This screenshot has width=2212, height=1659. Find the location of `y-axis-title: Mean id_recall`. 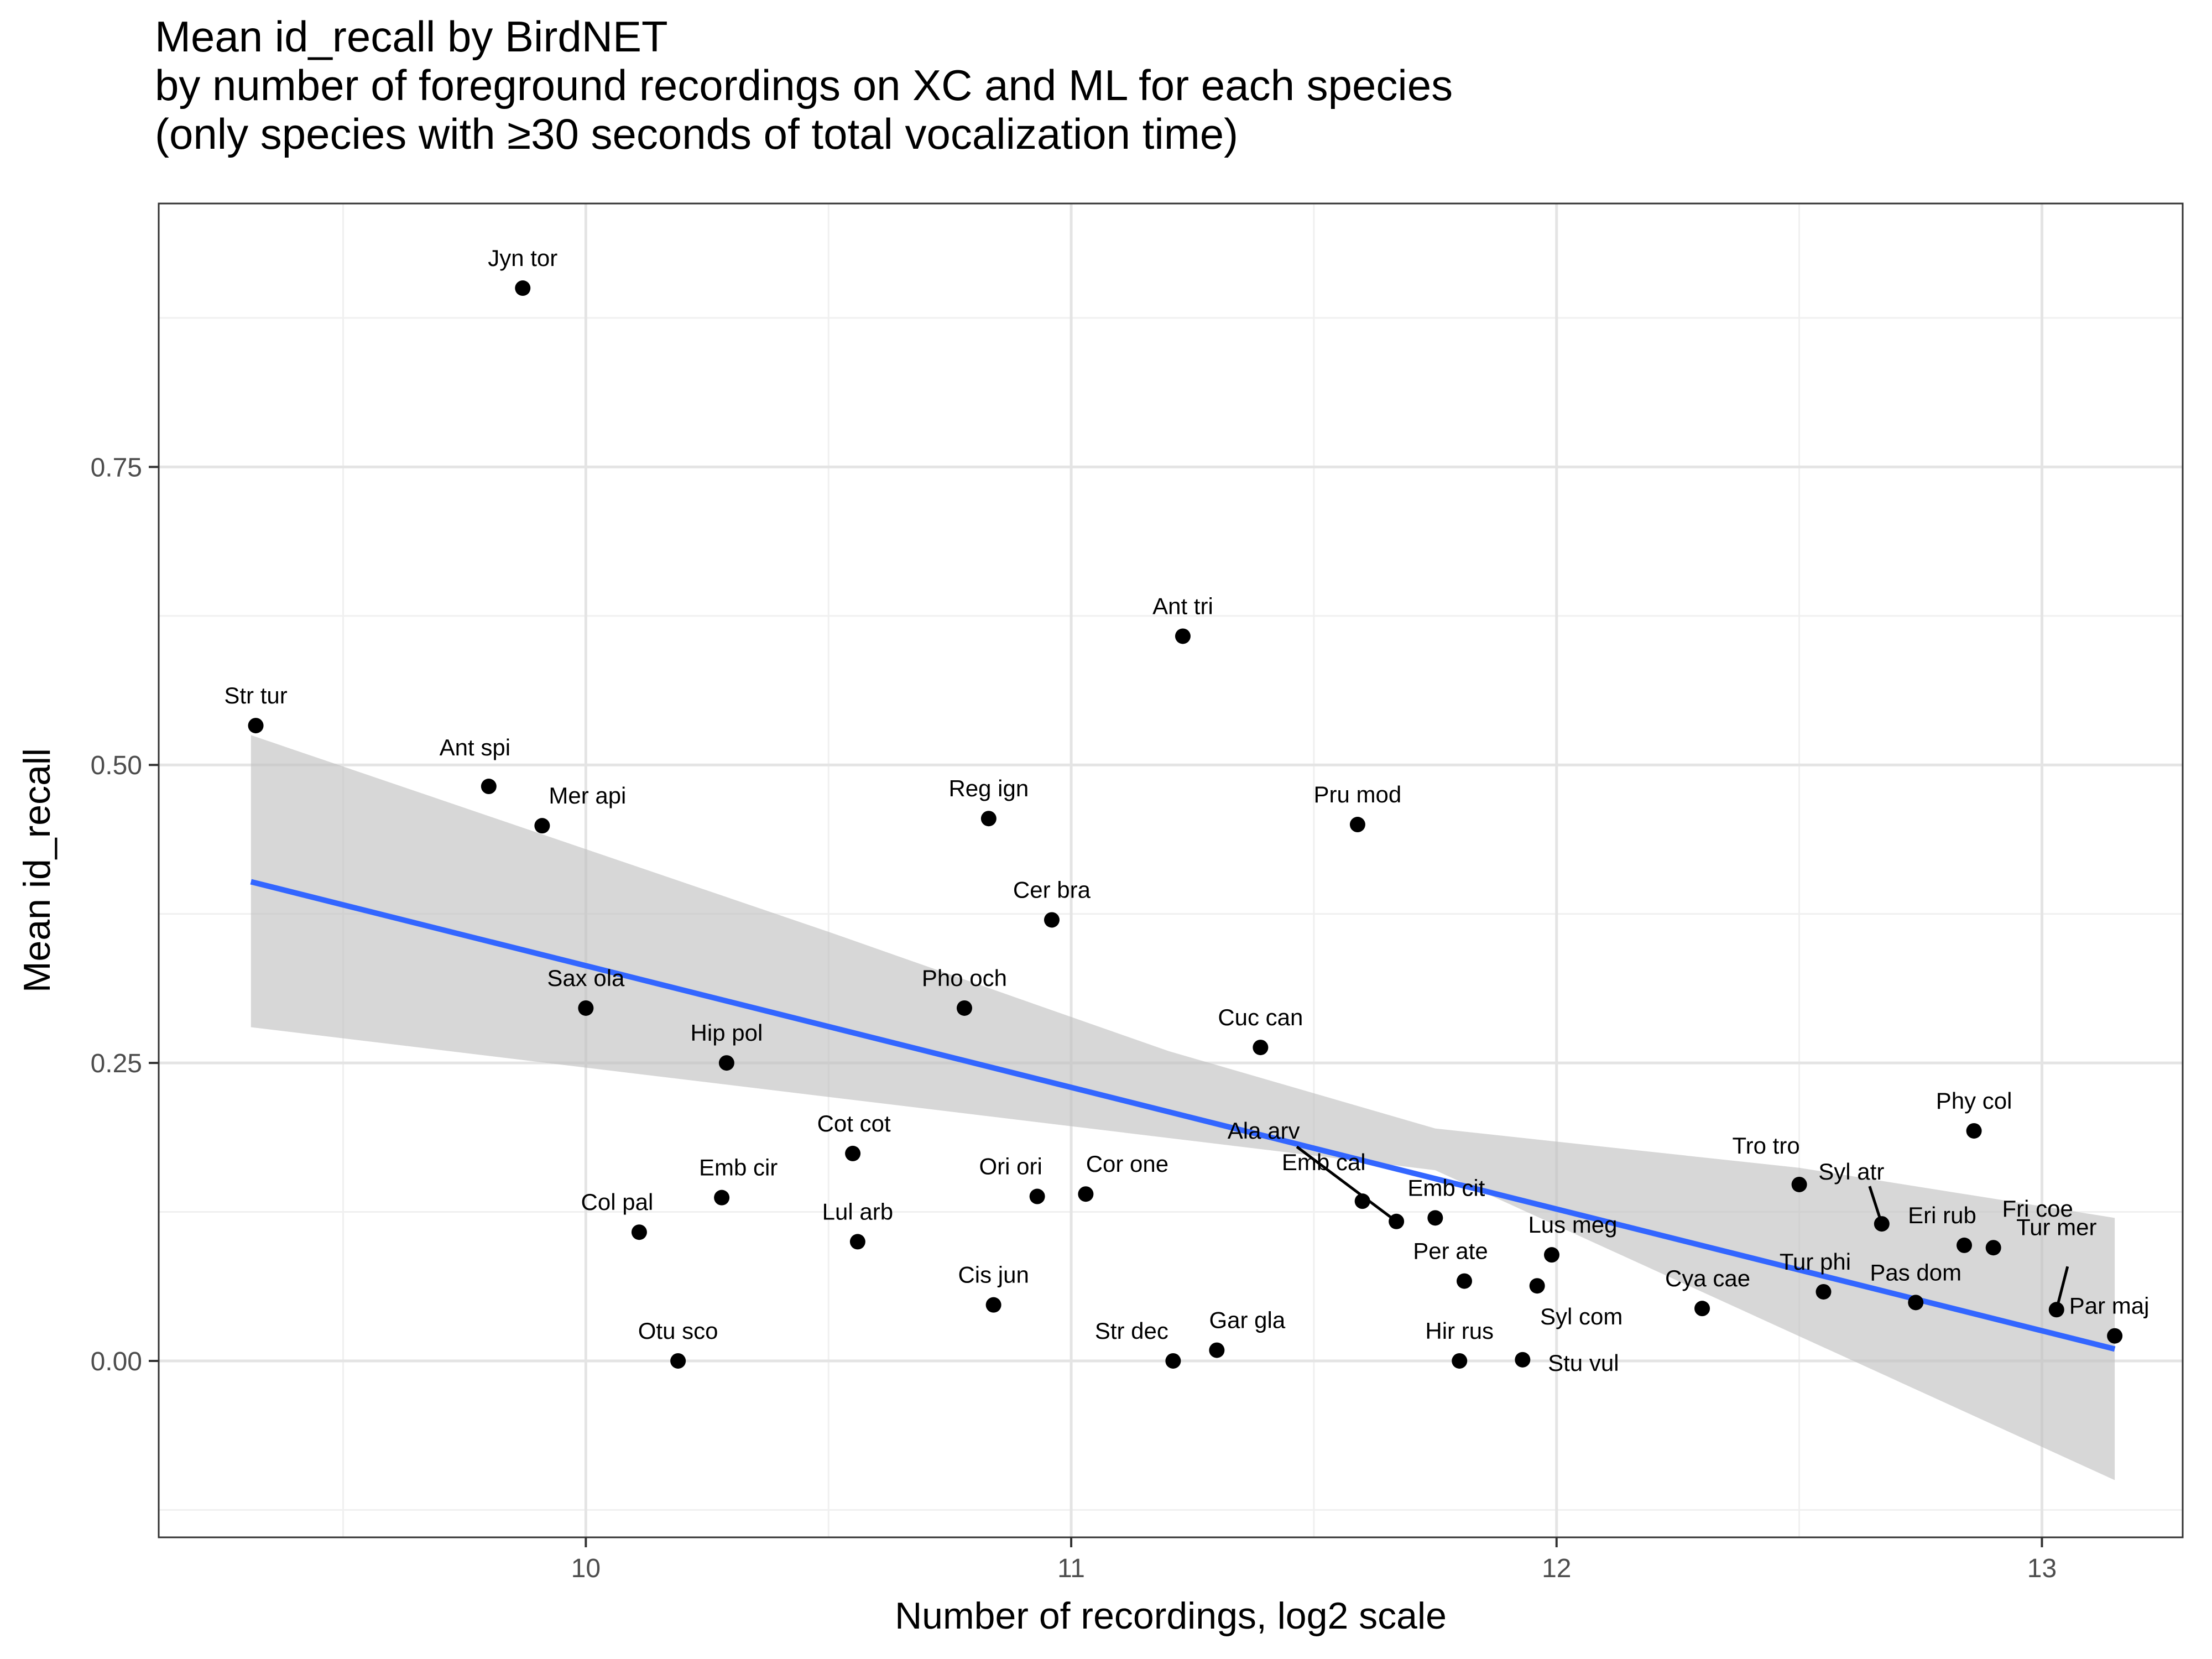

y-axis-title: Mean id_recall is located at coordinates (37, 871).